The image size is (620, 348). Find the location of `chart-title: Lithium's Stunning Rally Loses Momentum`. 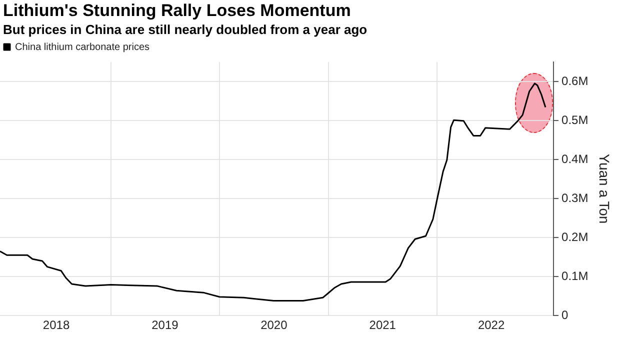

chart-title: Lithium's Stunning Rally Loses Momentum is located at coordinates (177, 11).